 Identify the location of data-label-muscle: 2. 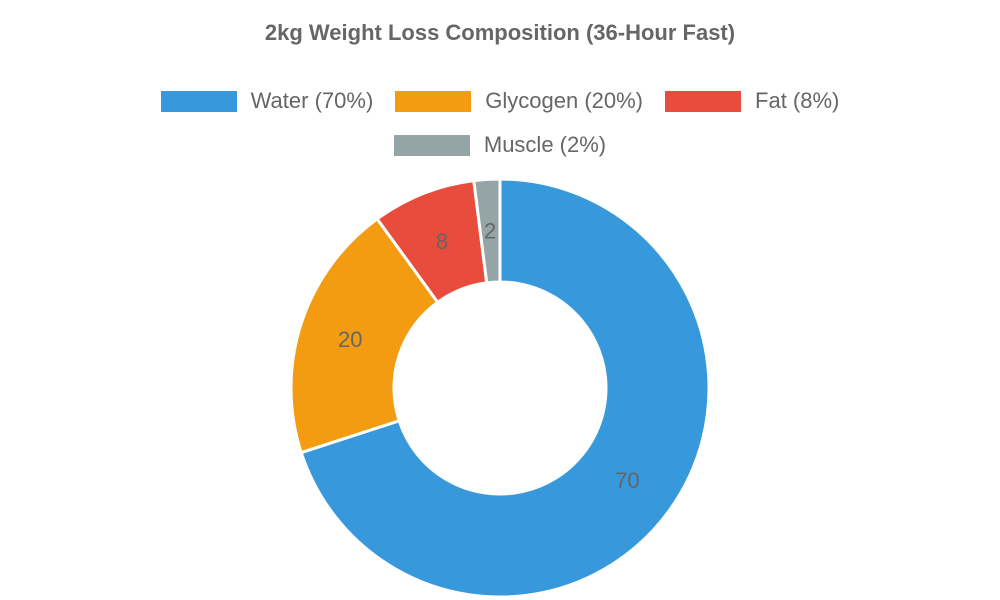
(490, 230).